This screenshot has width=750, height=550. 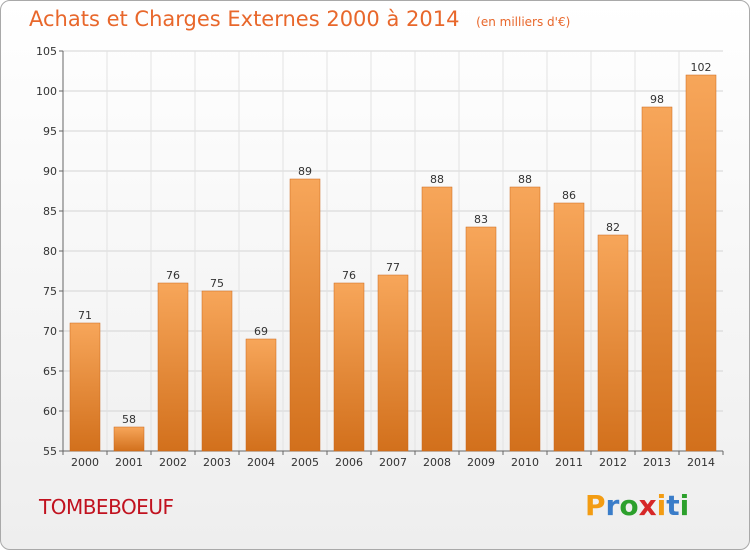 I want to click on bar-2001, so click(x=129, y=439).